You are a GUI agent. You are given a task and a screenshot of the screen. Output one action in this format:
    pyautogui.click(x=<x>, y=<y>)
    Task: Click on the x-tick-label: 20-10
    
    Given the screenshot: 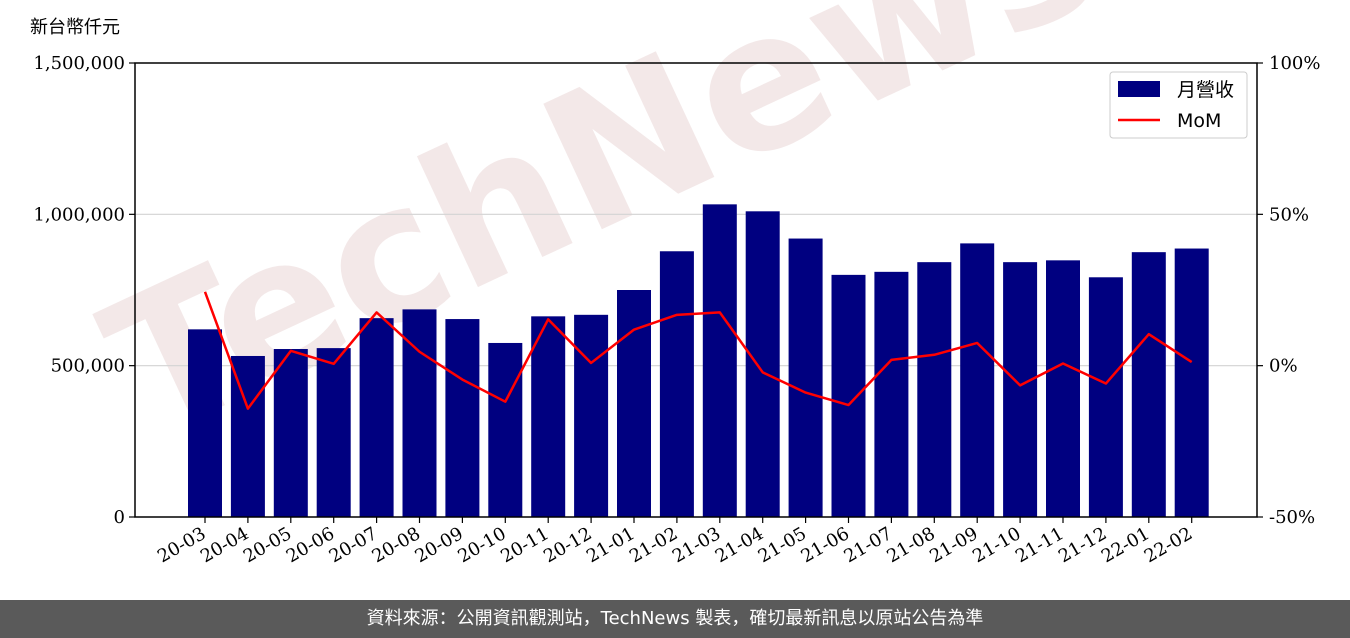 What is the action you would take?
    pyautogui.click(x=481, y=545)
    